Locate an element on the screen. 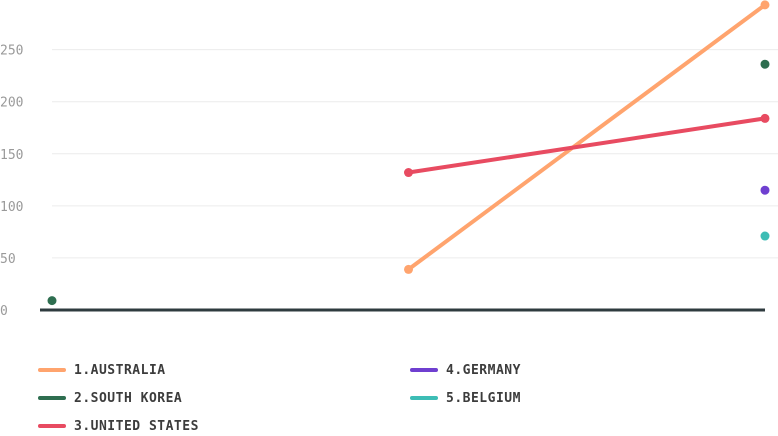 The height and width of the screenshot is (436, 778). legend-item-germany: 4.GERMANY is located at coordinates (465, 370).